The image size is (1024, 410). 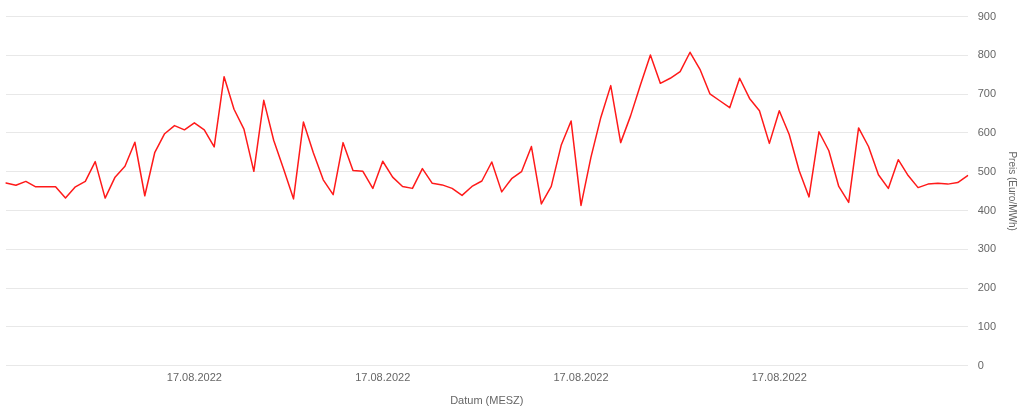 I want to click on y-tick-label: 0, so click(x=980, y=364).